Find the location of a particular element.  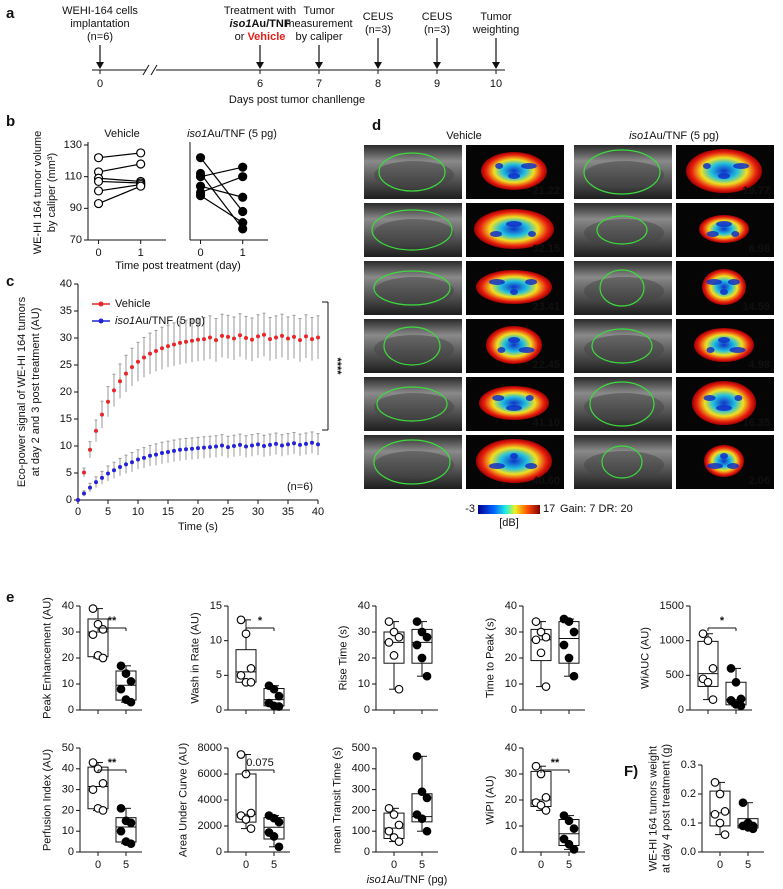

treatment-label: or Vehicle is located at coordinates (260, 37).